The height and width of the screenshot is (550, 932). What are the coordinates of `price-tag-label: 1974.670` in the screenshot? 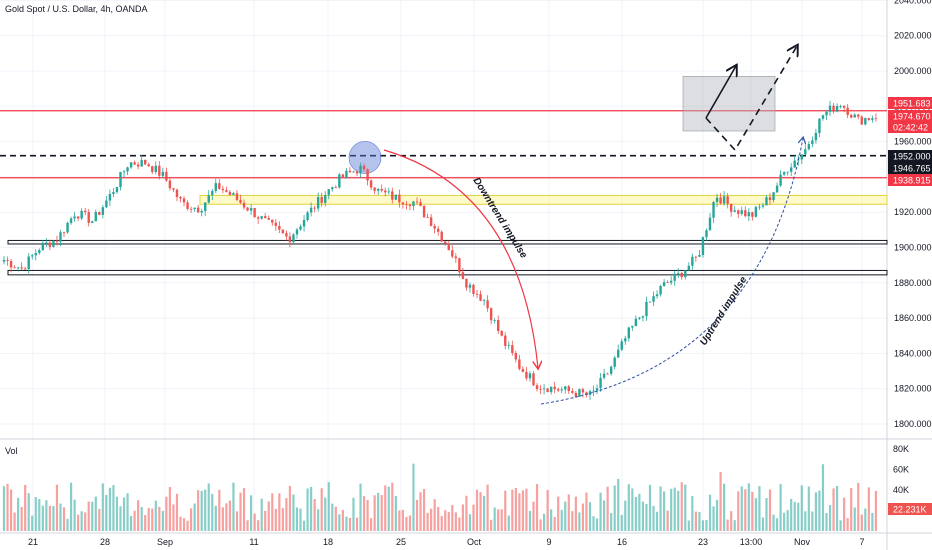 It's located at (912, 117).